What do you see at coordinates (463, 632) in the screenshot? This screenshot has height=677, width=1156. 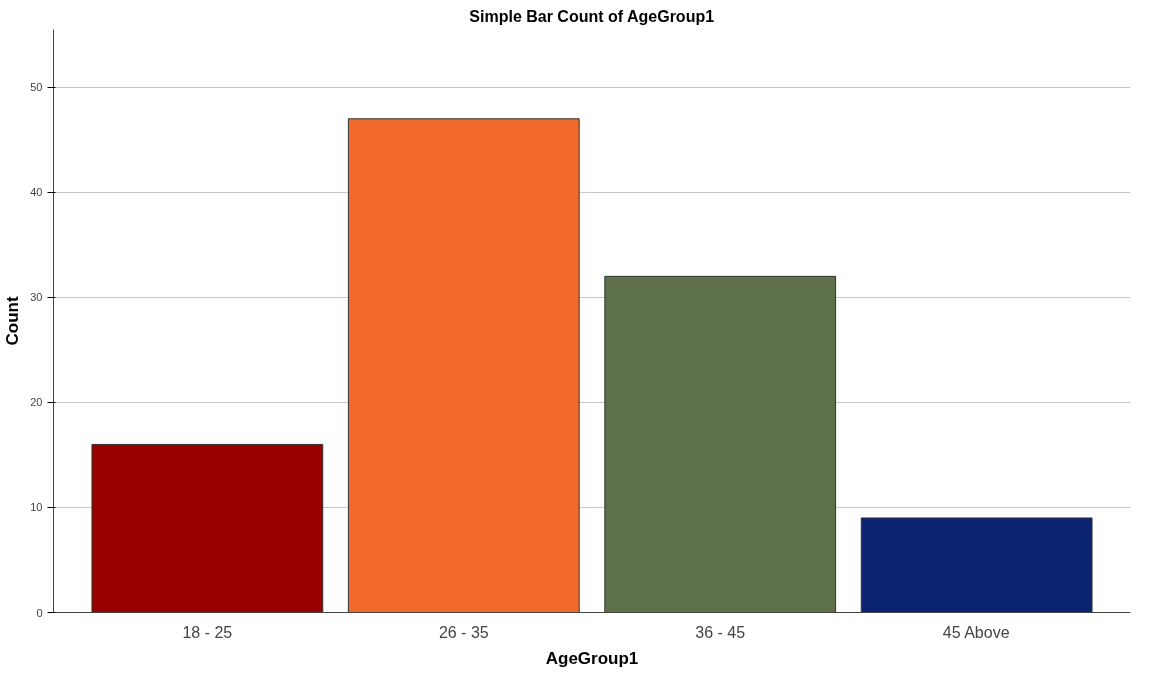 I see `x-tick-label: 26 - 35` at bounding box center [463, 632].